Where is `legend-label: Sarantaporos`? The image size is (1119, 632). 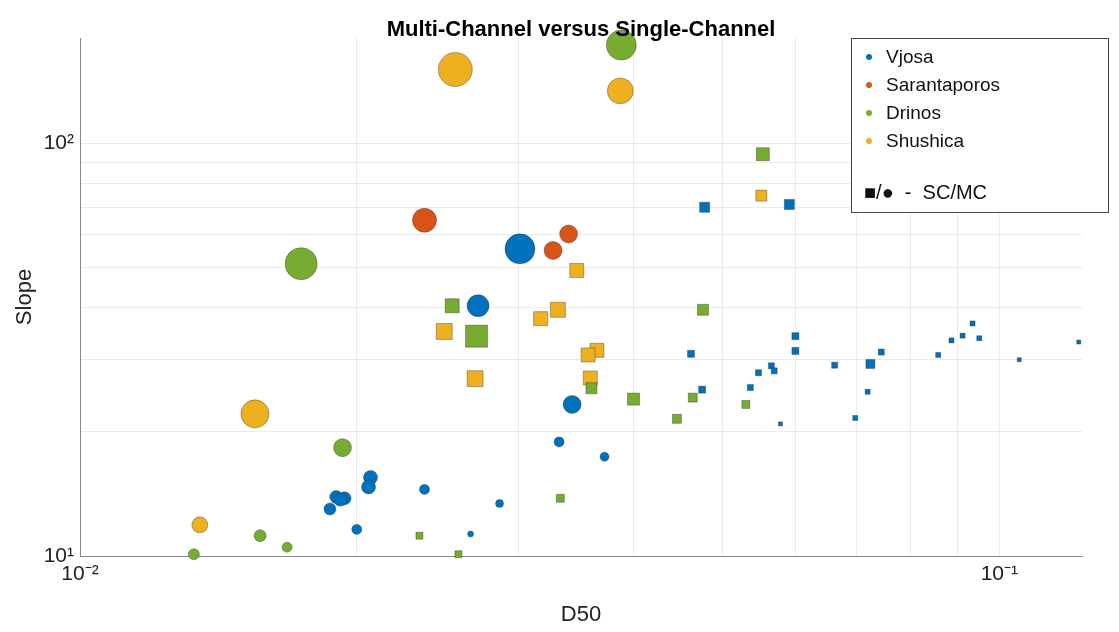 legend-label: Sarantaporos is located at coordinates (943, 85).